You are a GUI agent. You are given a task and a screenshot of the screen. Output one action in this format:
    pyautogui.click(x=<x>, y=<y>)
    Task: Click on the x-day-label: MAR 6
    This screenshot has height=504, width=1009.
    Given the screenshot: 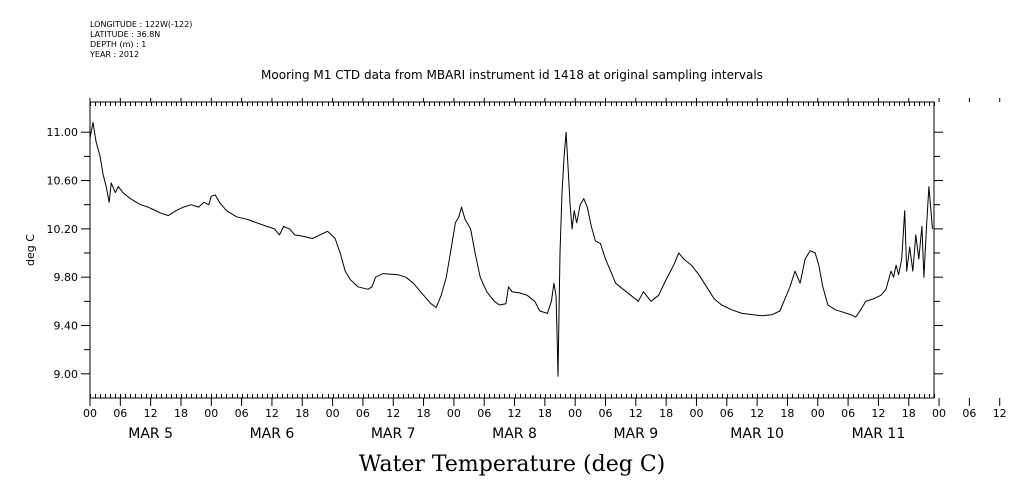 What is the action you would take?
    pyautogui.click(x=272, y=434)
    